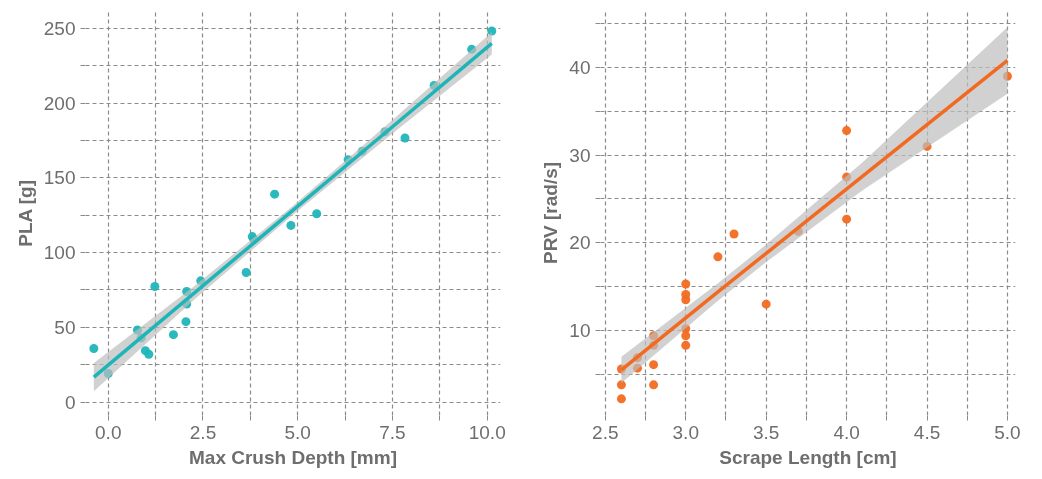 This screenshot has width=1042, height=479. Describe the element at coordinates (59, 28) in the screenshot. I see `y-tick-label: 250` at that location.